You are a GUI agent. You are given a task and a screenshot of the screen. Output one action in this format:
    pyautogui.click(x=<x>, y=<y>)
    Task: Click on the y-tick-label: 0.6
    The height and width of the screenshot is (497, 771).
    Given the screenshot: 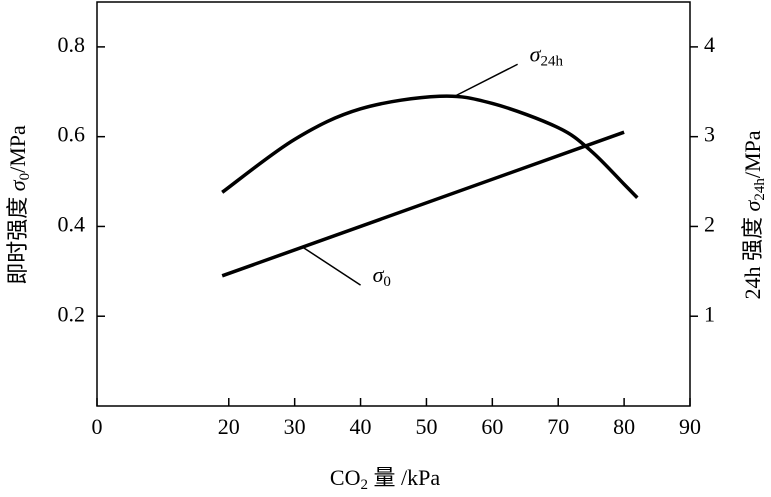 What is the action you would take?
    pyautogui.click(x=72, y=134)
    